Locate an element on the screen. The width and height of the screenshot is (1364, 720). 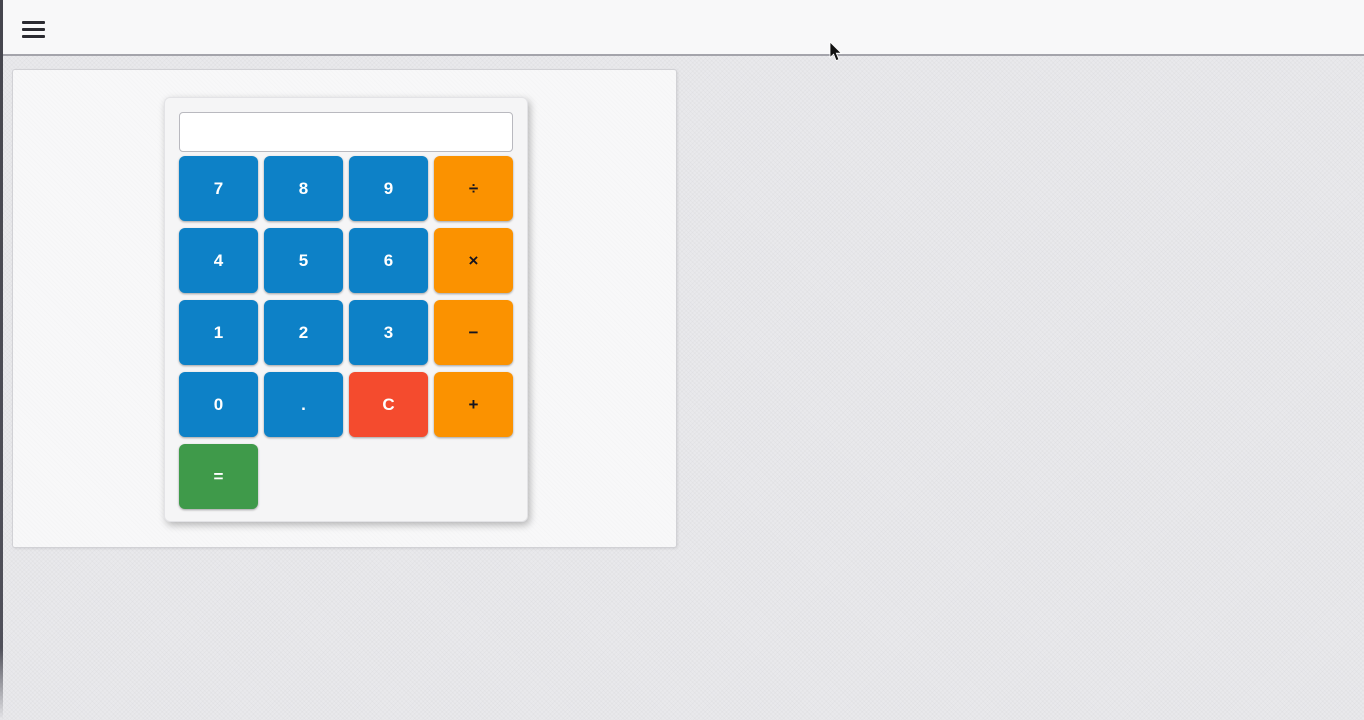
key-divide: ÷ is located at coordinates (473, 188).